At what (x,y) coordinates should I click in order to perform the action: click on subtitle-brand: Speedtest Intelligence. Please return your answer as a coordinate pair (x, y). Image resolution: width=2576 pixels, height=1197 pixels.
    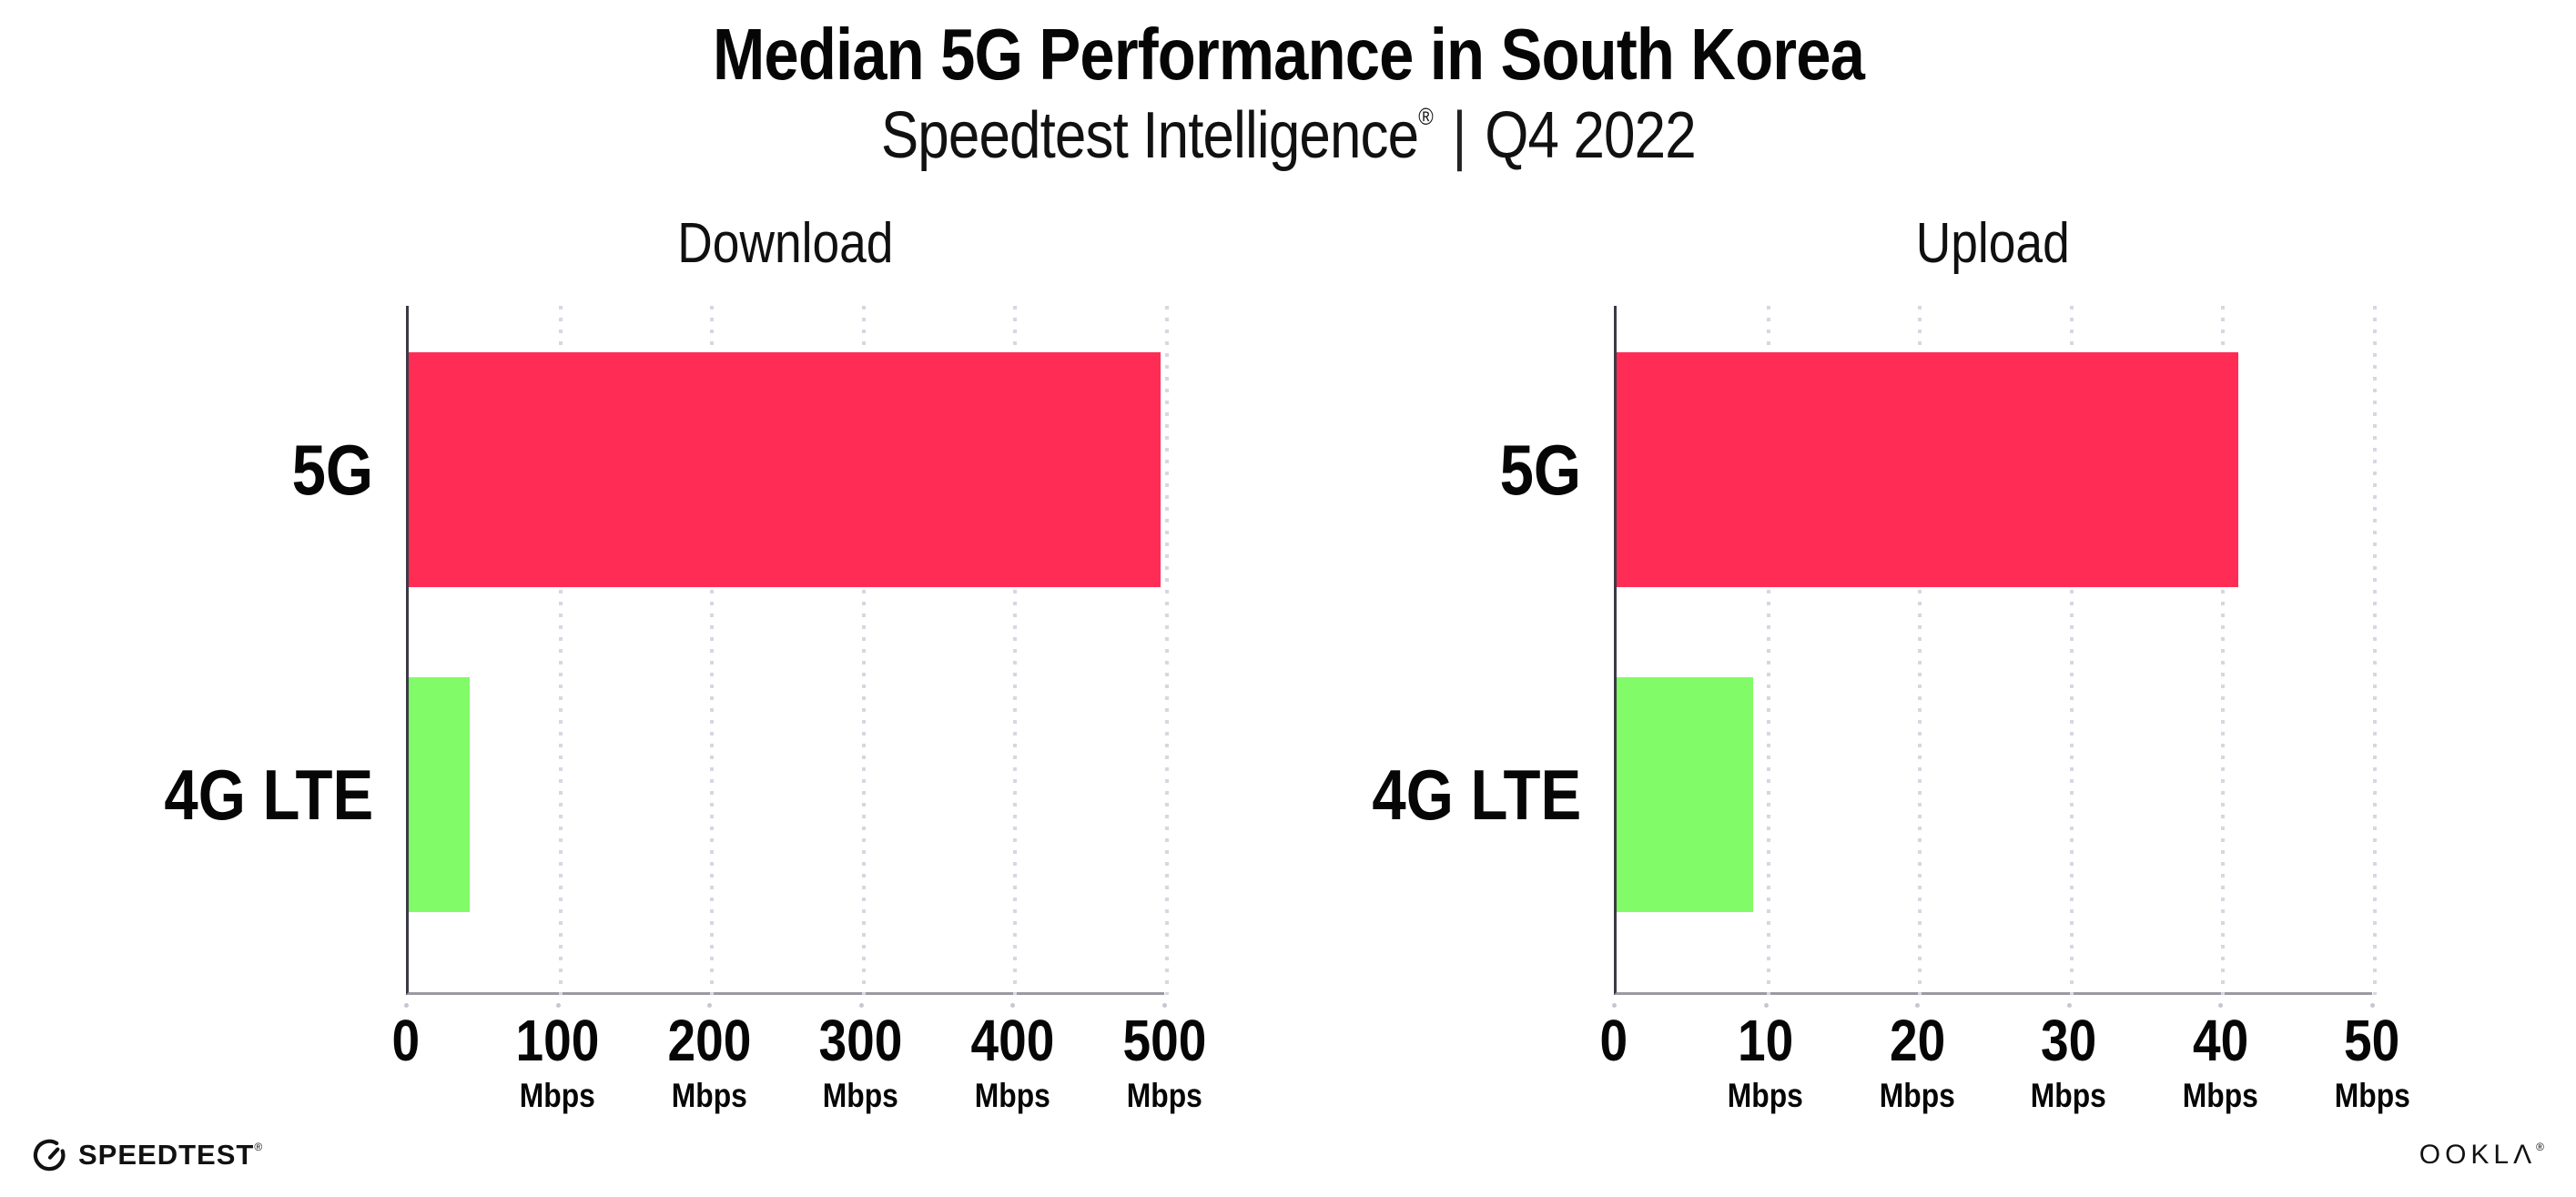
    Looking at the image, I should click on (1149, 136).